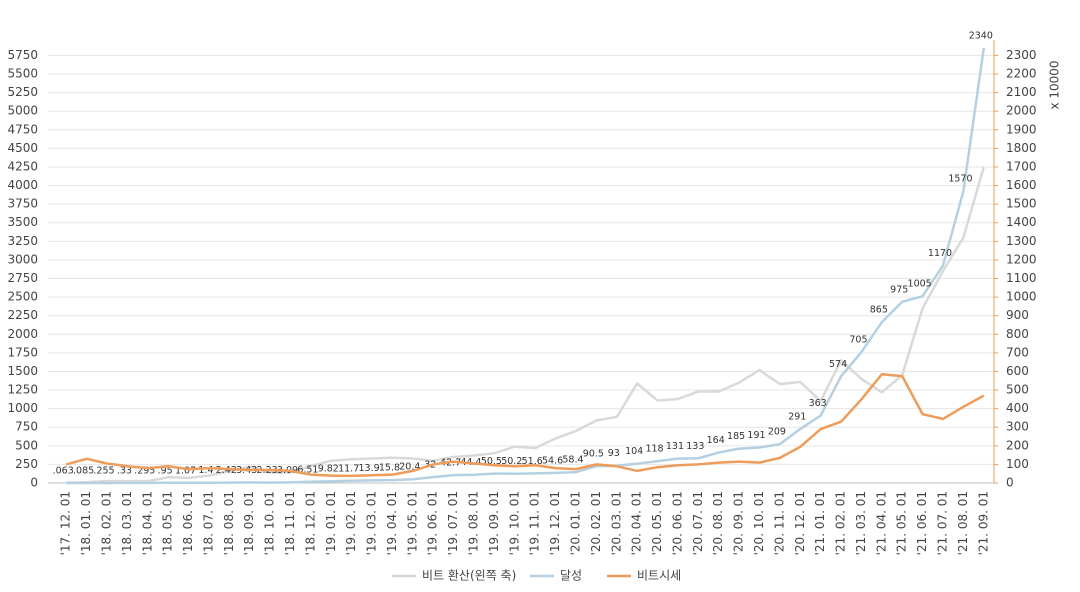  Describe the element at coordinates (474, 523) in the screenshot. I see `x-tick-label: '19. 08. 01` at that location.